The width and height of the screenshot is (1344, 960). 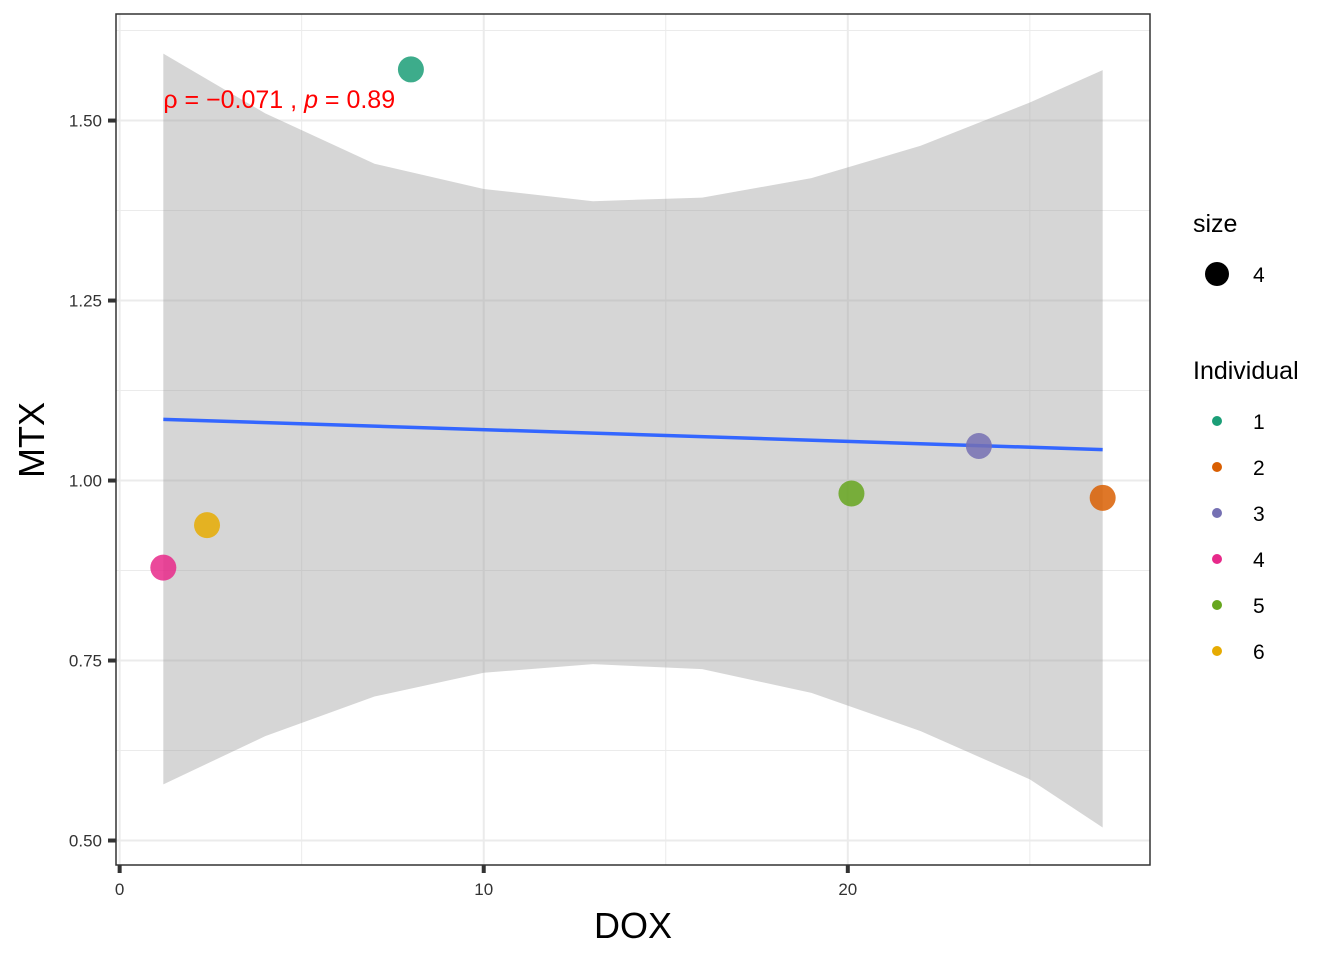 I want to click on y-tick-label-3: 1.25, so click(x=85, y=301).